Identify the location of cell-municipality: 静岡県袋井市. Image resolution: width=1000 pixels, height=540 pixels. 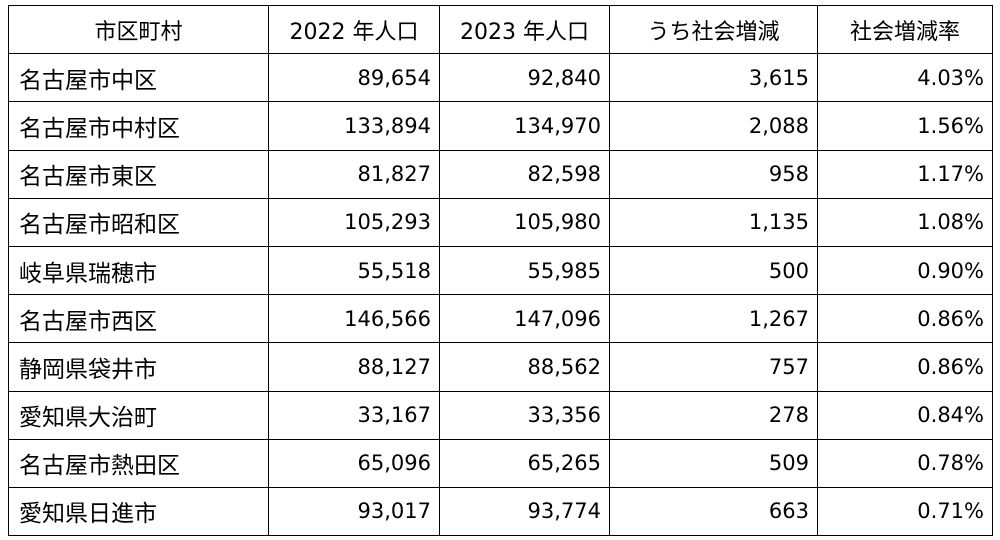
(138, 367).